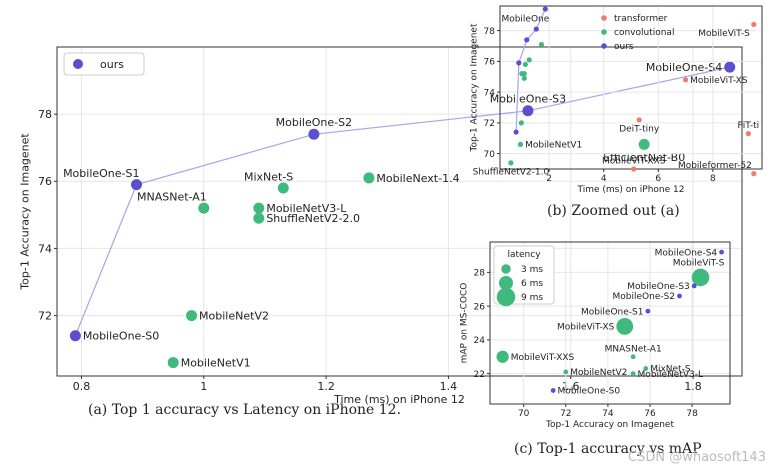 This screenshot has height=470, width=771. What do you see at coordinates (121, 336) in the screenshot?
I see `point-label: MobileOne-S0` at bounding box center [121, 336].